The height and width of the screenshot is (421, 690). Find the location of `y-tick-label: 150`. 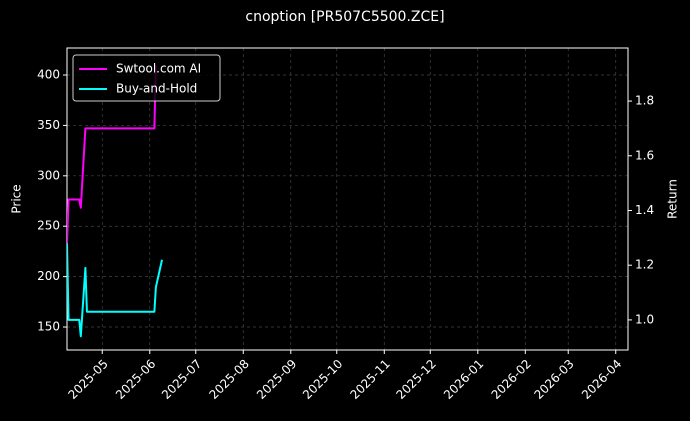

y-tick-label: 150 is located at coordinates (48, 327).